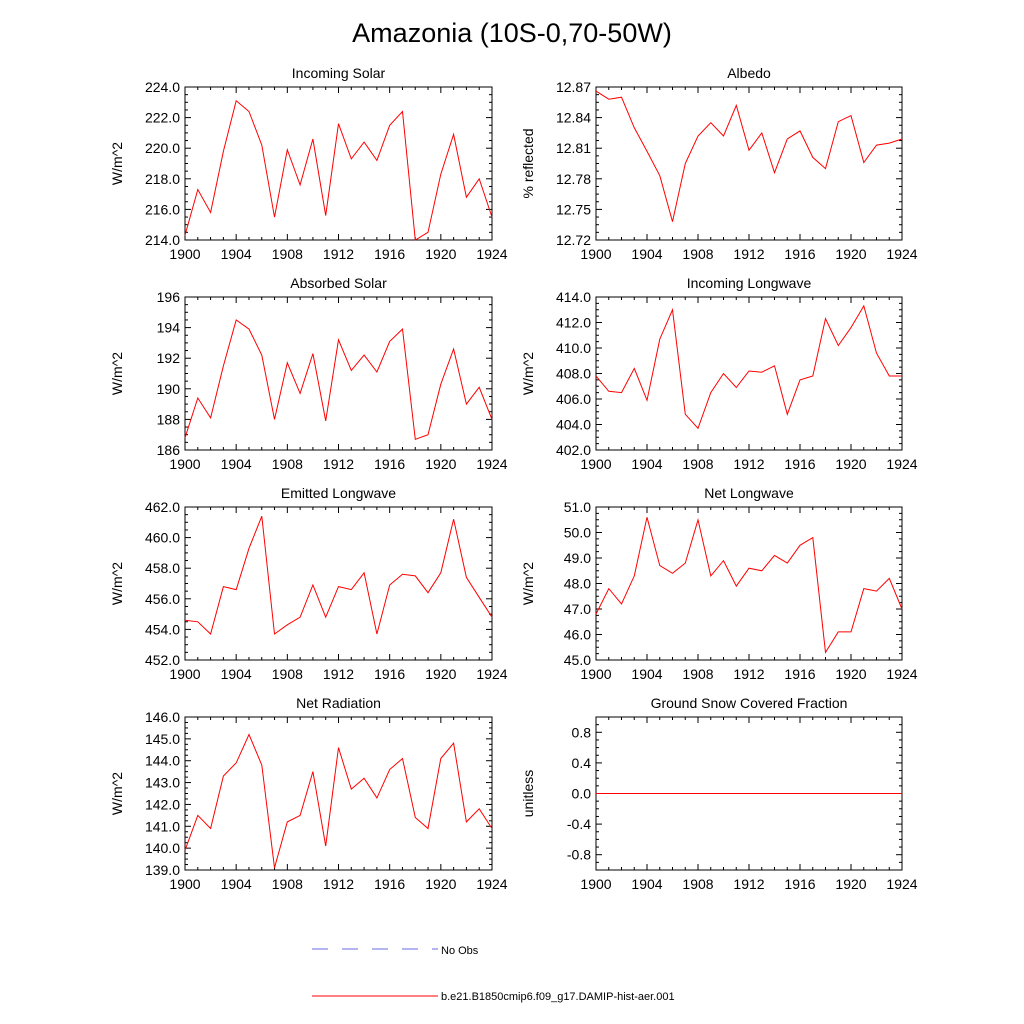 The width and height of the screenshot is (1024, 1024). What do you see at coordinates (577, 635) in the screenshot?
I see `y-tick-label: 46.0` at bounding box center [577, 635].